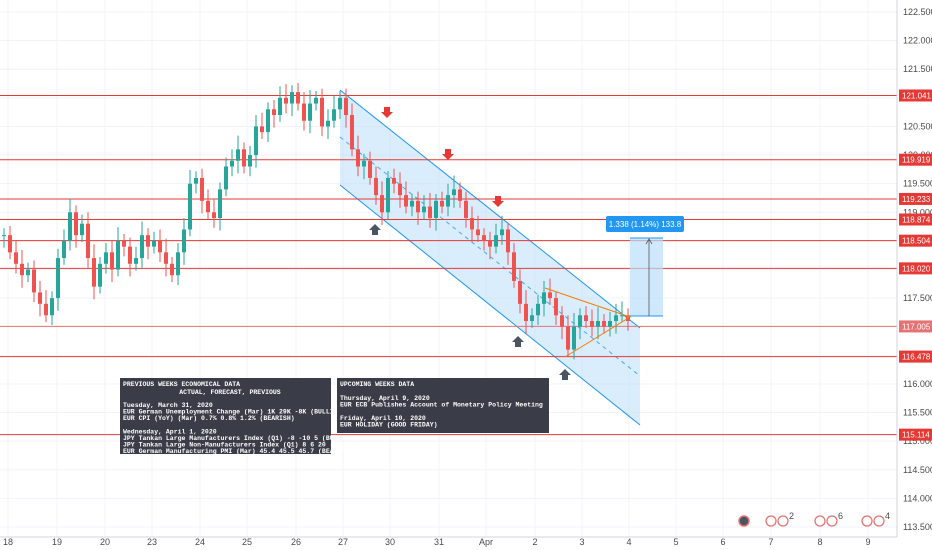  I want to click on level-price-label: 117.005, so click(916, 326).